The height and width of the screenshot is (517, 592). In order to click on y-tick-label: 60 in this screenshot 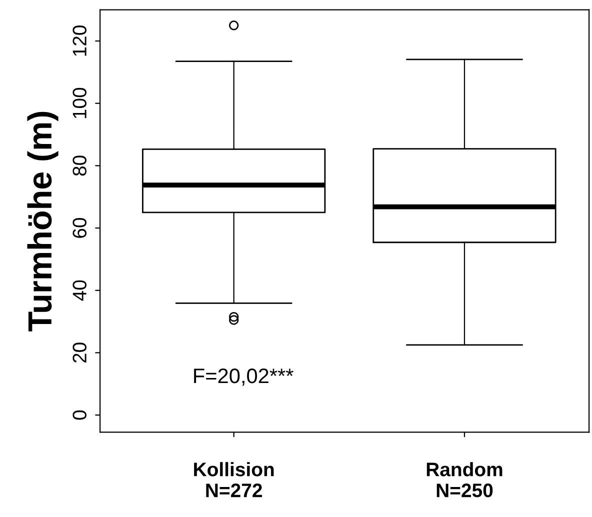, I will do `click(79, 228)`.